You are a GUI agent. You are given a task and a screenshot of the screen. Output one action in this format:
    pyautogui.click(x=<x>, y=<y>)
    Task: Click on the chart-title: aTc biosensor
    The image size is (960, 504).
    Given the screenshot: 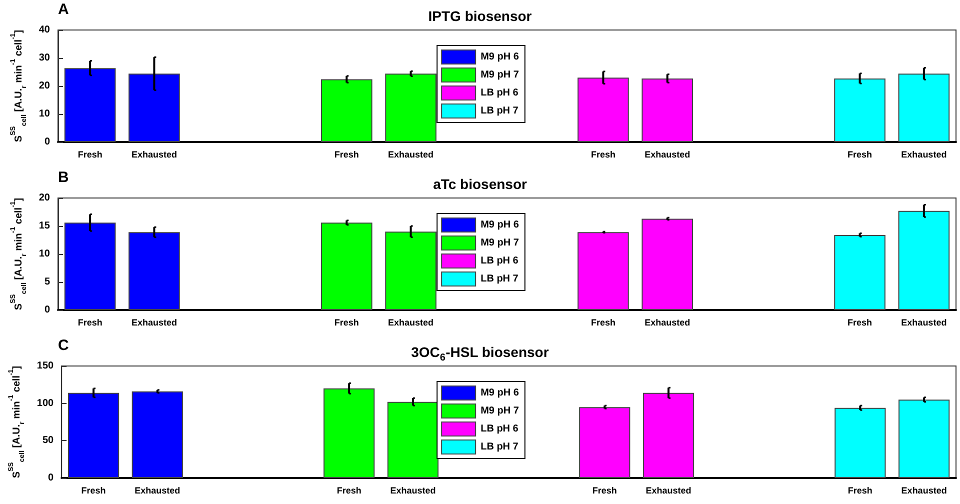 What is the action you would take?
    pyautogui.click(x=480, y=184)
    